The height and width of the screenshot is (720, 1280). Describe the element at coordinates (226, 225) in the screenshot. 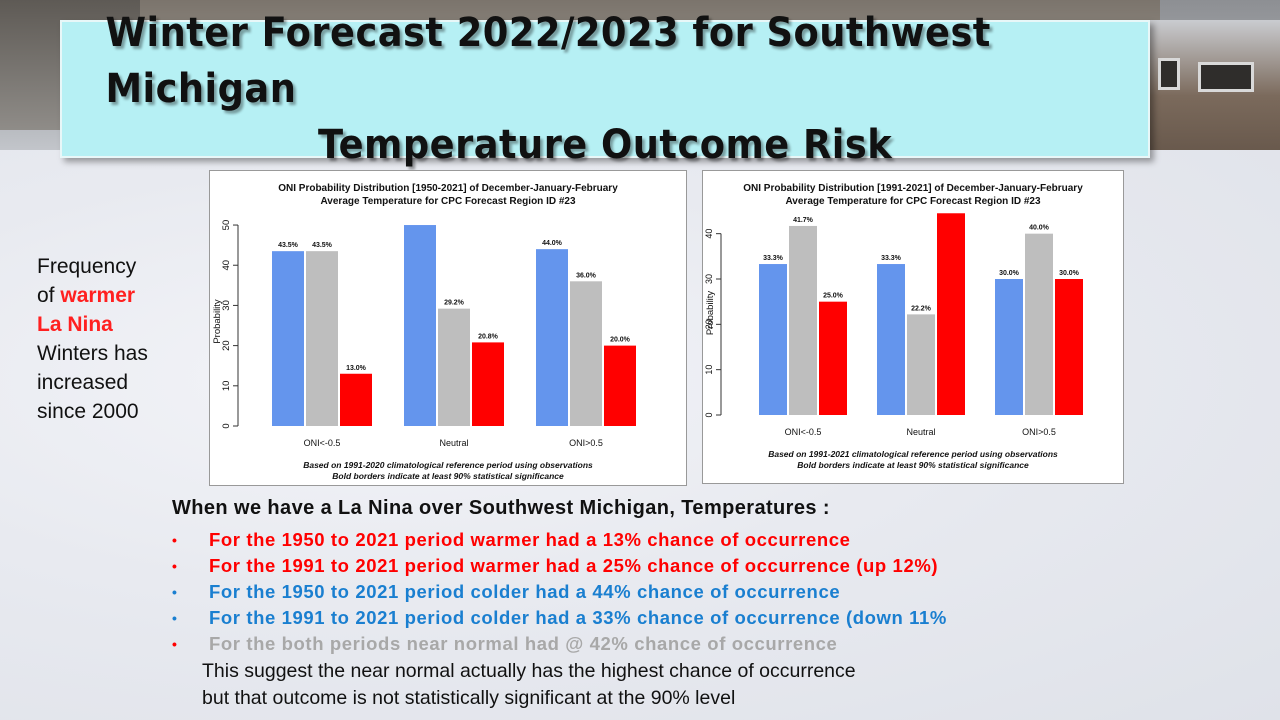

I see `y-tick-label: 50` at that location.